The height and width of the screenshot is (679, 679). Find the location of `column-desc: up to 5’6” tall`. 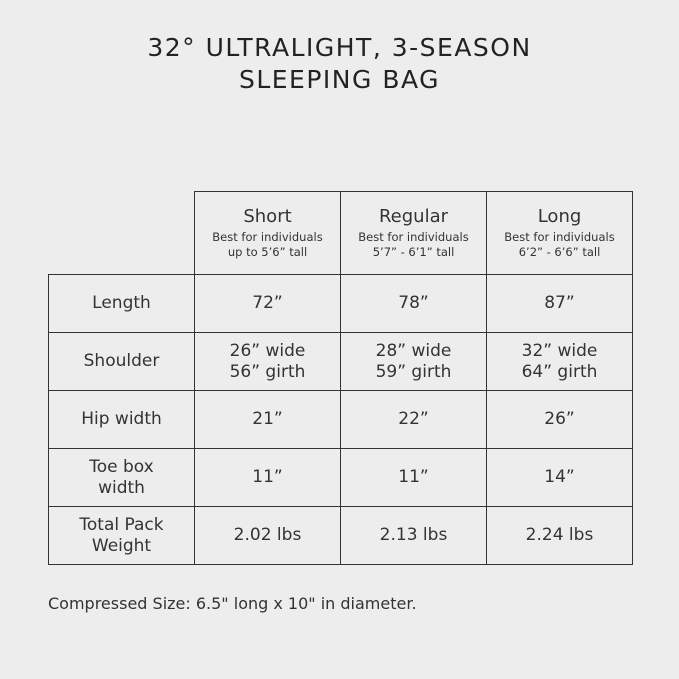

column-desc: up to 5’6” tall is located at coordinates (267, 252).